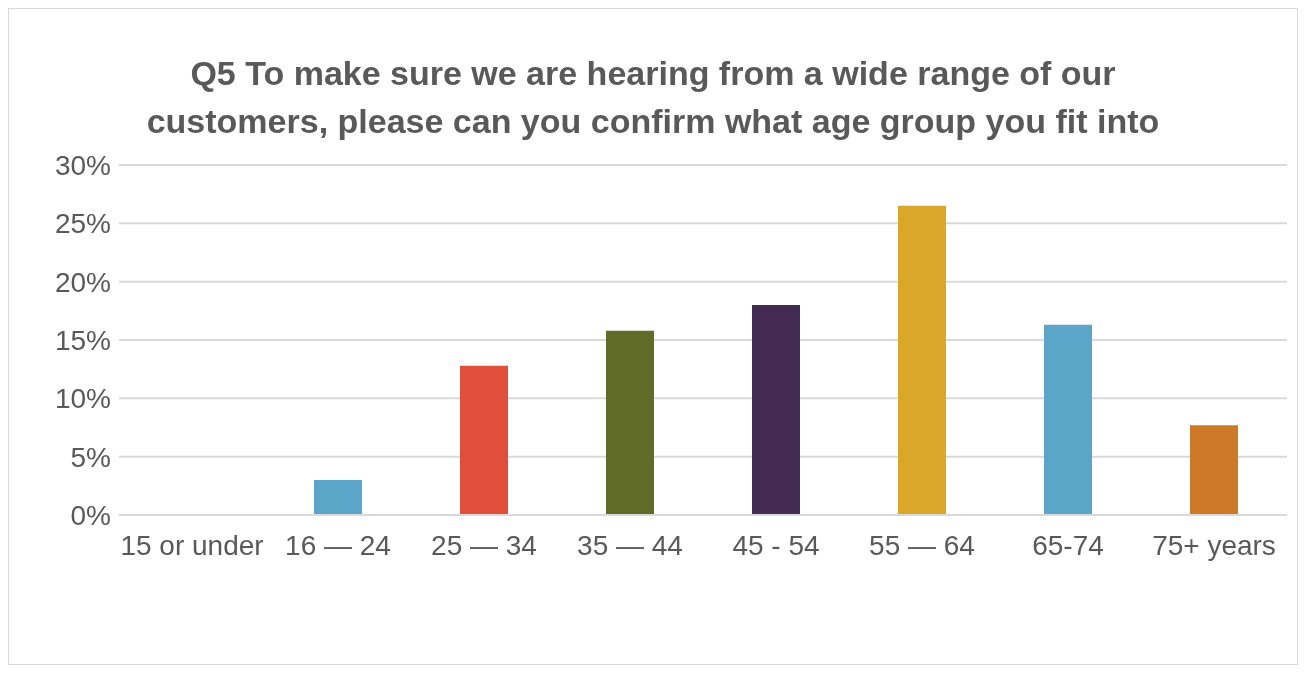 The width and height of the screenshot is (1306, 673). What do you see at coordinates (776, 545) in the screenshot?
I see `x-tick-label: 45 - 54` at bounding box center [776, 545].